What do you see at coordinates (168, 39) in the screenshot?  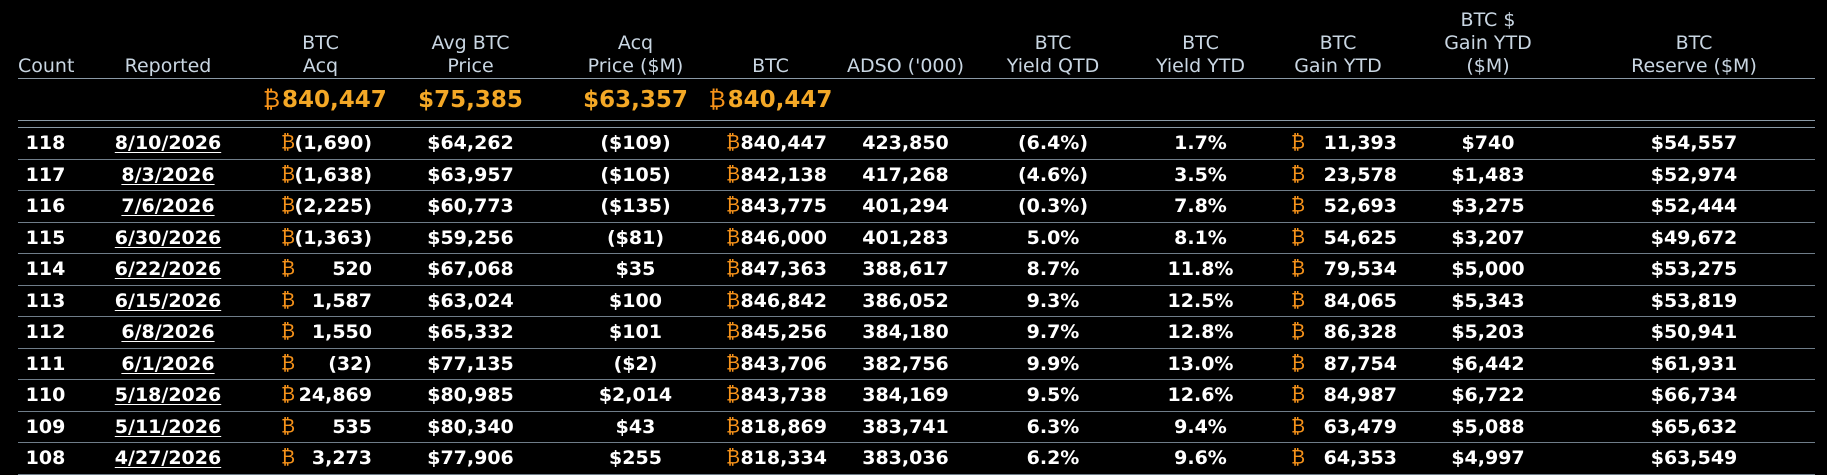 I see `header-reported: Reported` at bounding box center [168, 39].